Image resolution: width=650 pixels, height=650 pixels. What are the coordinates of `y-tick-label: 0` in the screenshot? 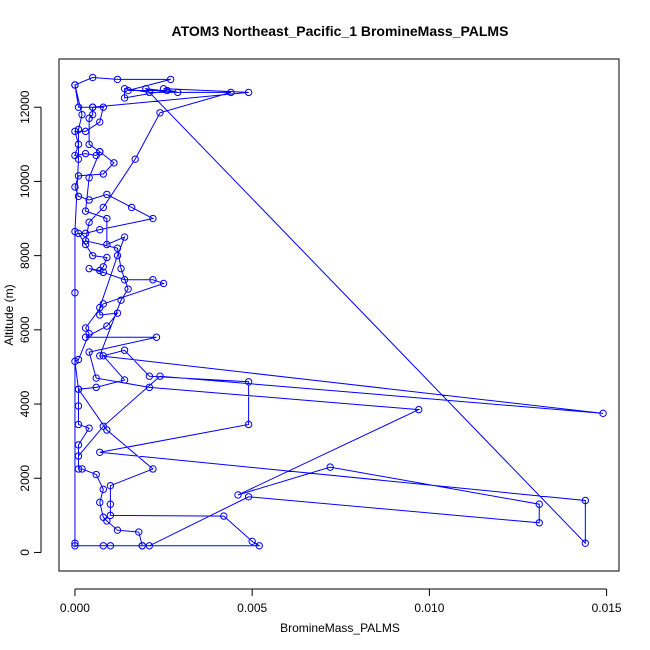 It's located at (25, 552).